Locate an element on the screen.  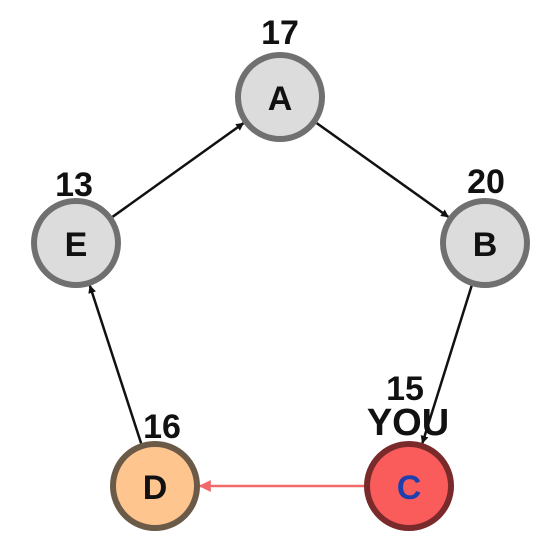
node-b-label: B is located at coordinates (485, 245).